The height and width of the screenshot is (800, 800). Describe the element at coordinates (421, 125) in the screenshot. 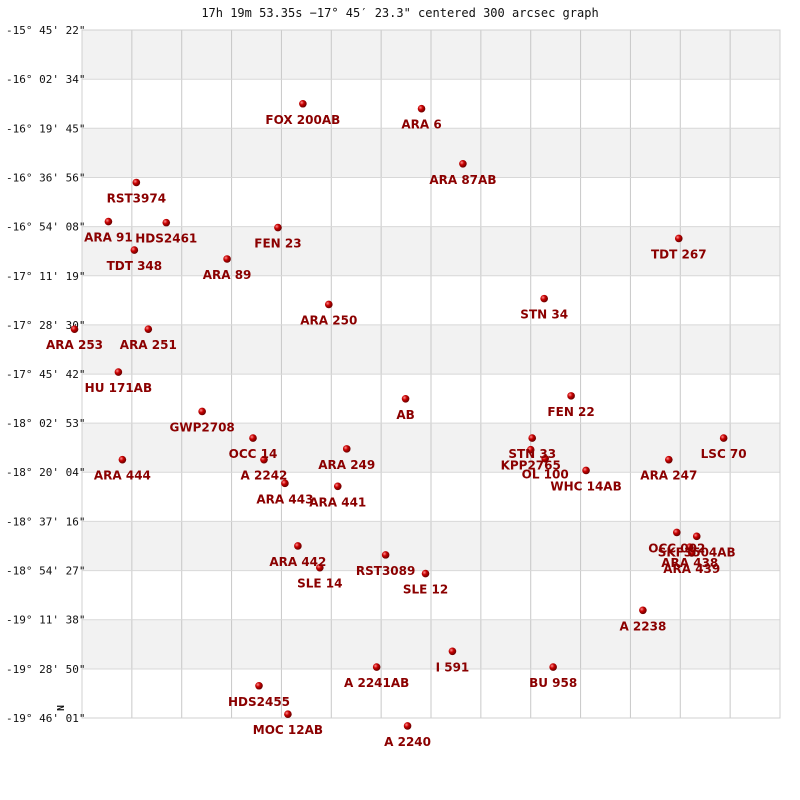

I see `star-label: ARA 6` at that location.